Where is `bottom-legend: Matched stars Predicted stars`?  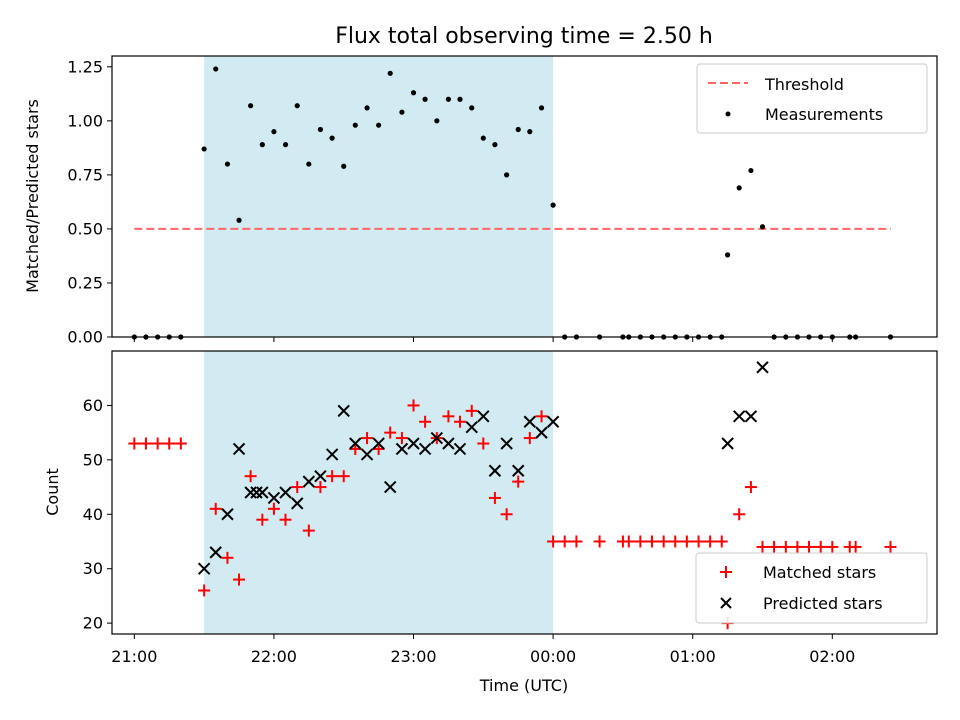
bottom-legend: Matched stars Predicted stars is located at coordinates (811, 588).